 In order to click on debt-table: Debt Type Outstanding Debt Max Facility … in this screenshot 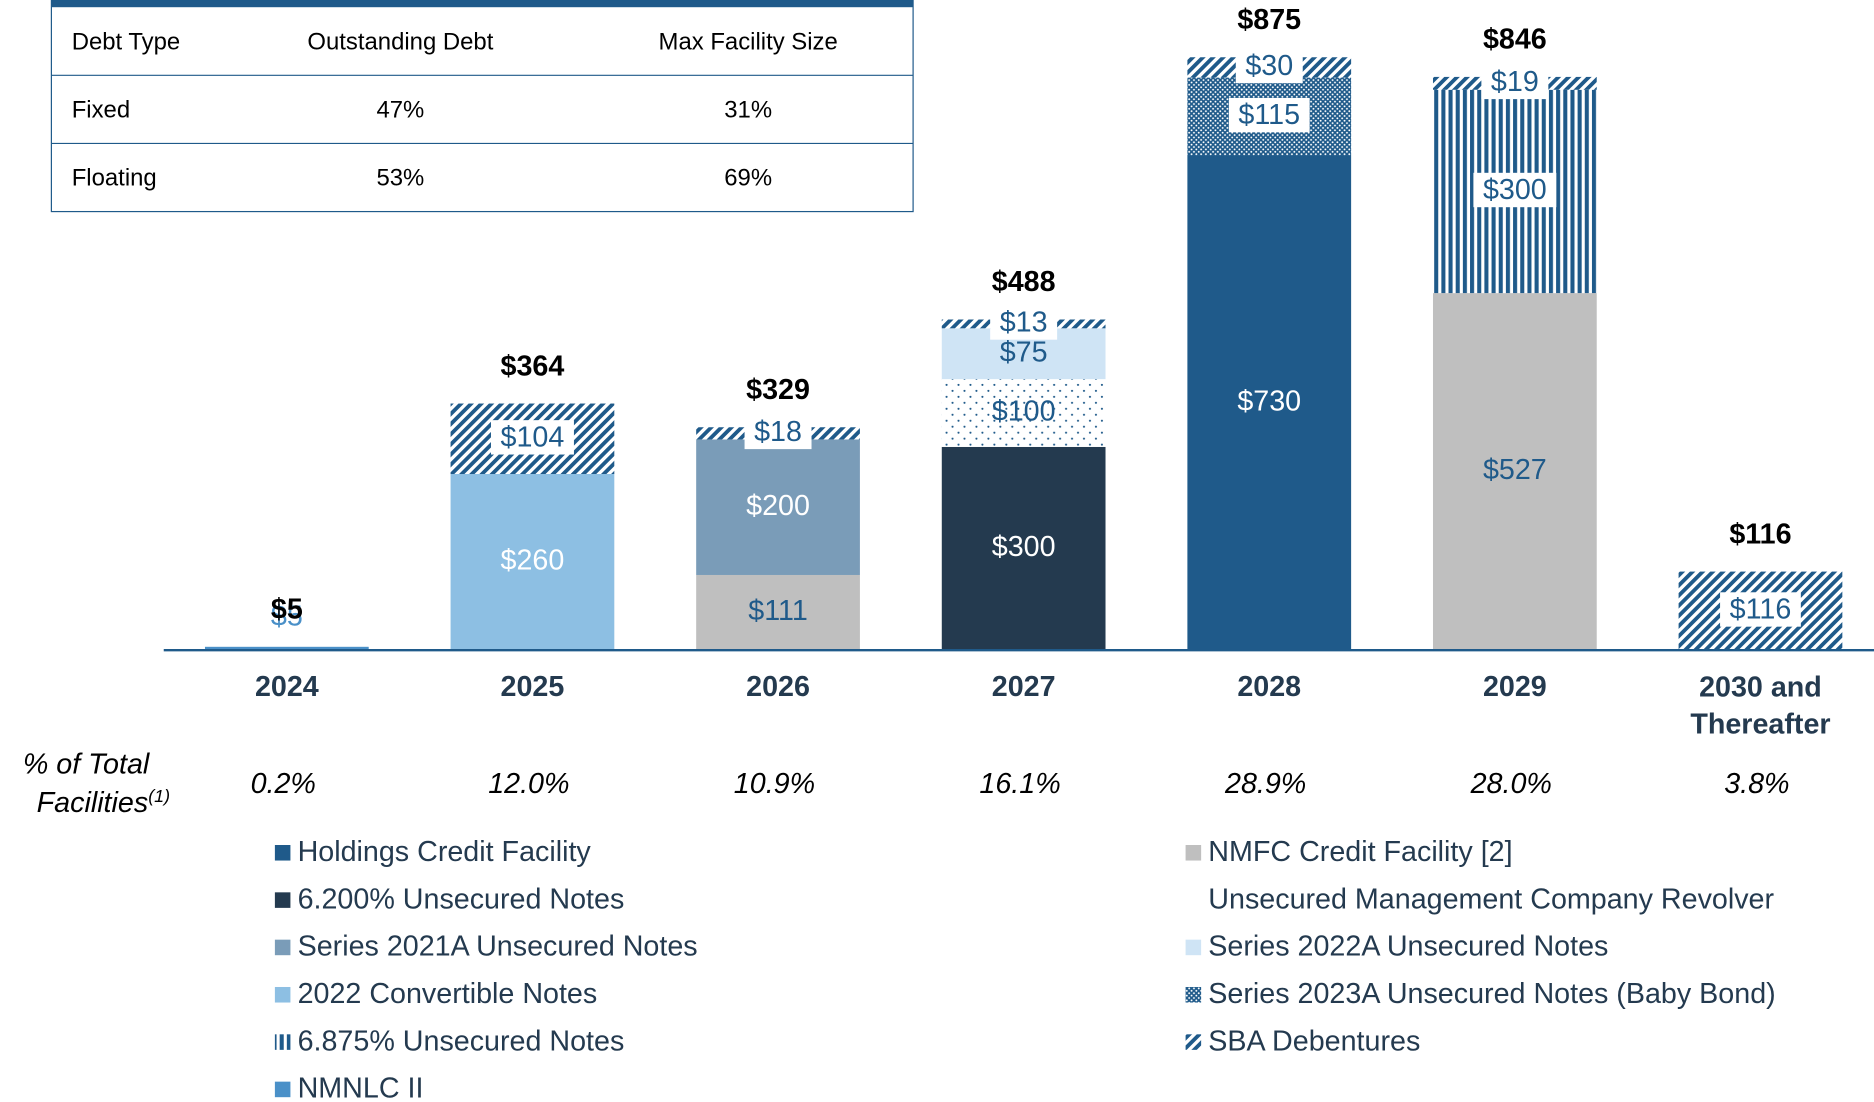, I will do `click(482, 106)`.